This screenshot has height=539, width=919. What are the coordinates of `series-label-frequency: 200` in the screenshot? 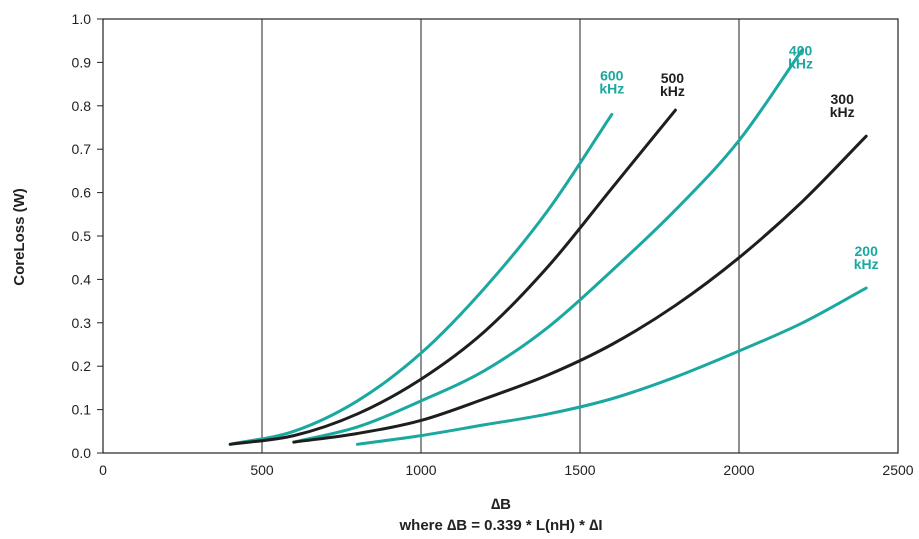 It's located at (867, 251).